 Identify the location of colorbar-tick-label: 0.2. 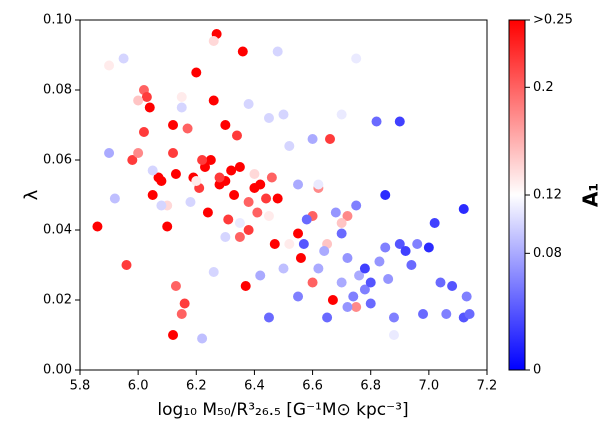
(543, 87).